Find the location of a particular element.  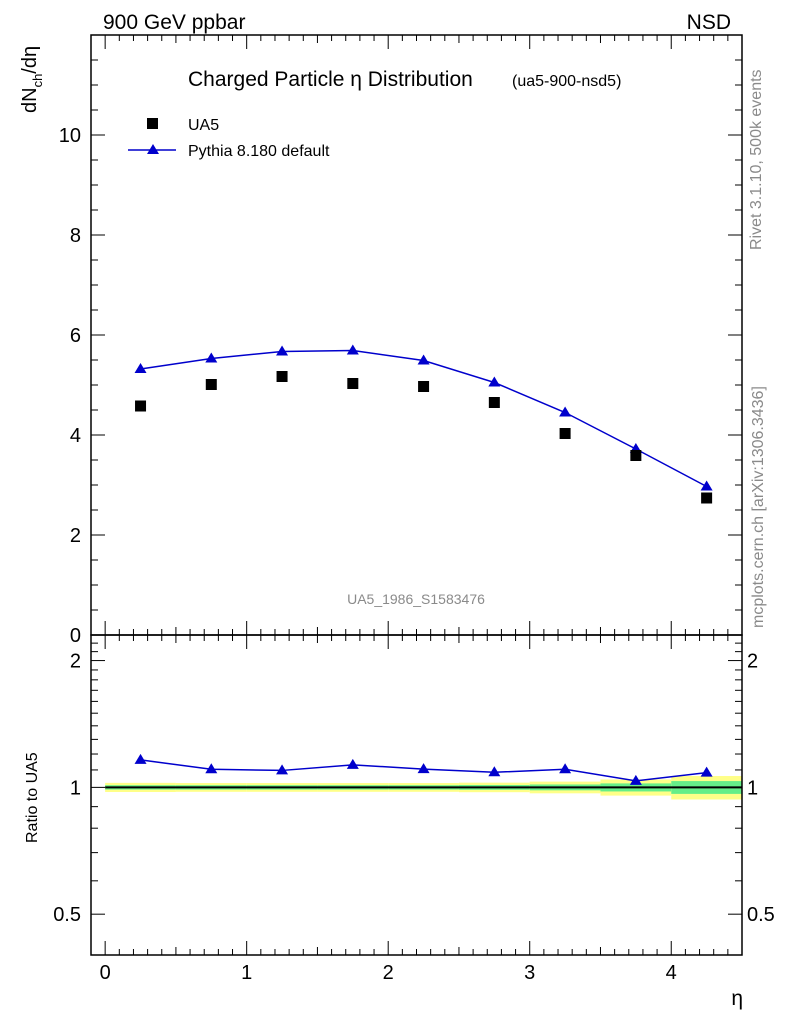

ratio-y-tick-label-left: 2 is located at coordinates (75, 662).